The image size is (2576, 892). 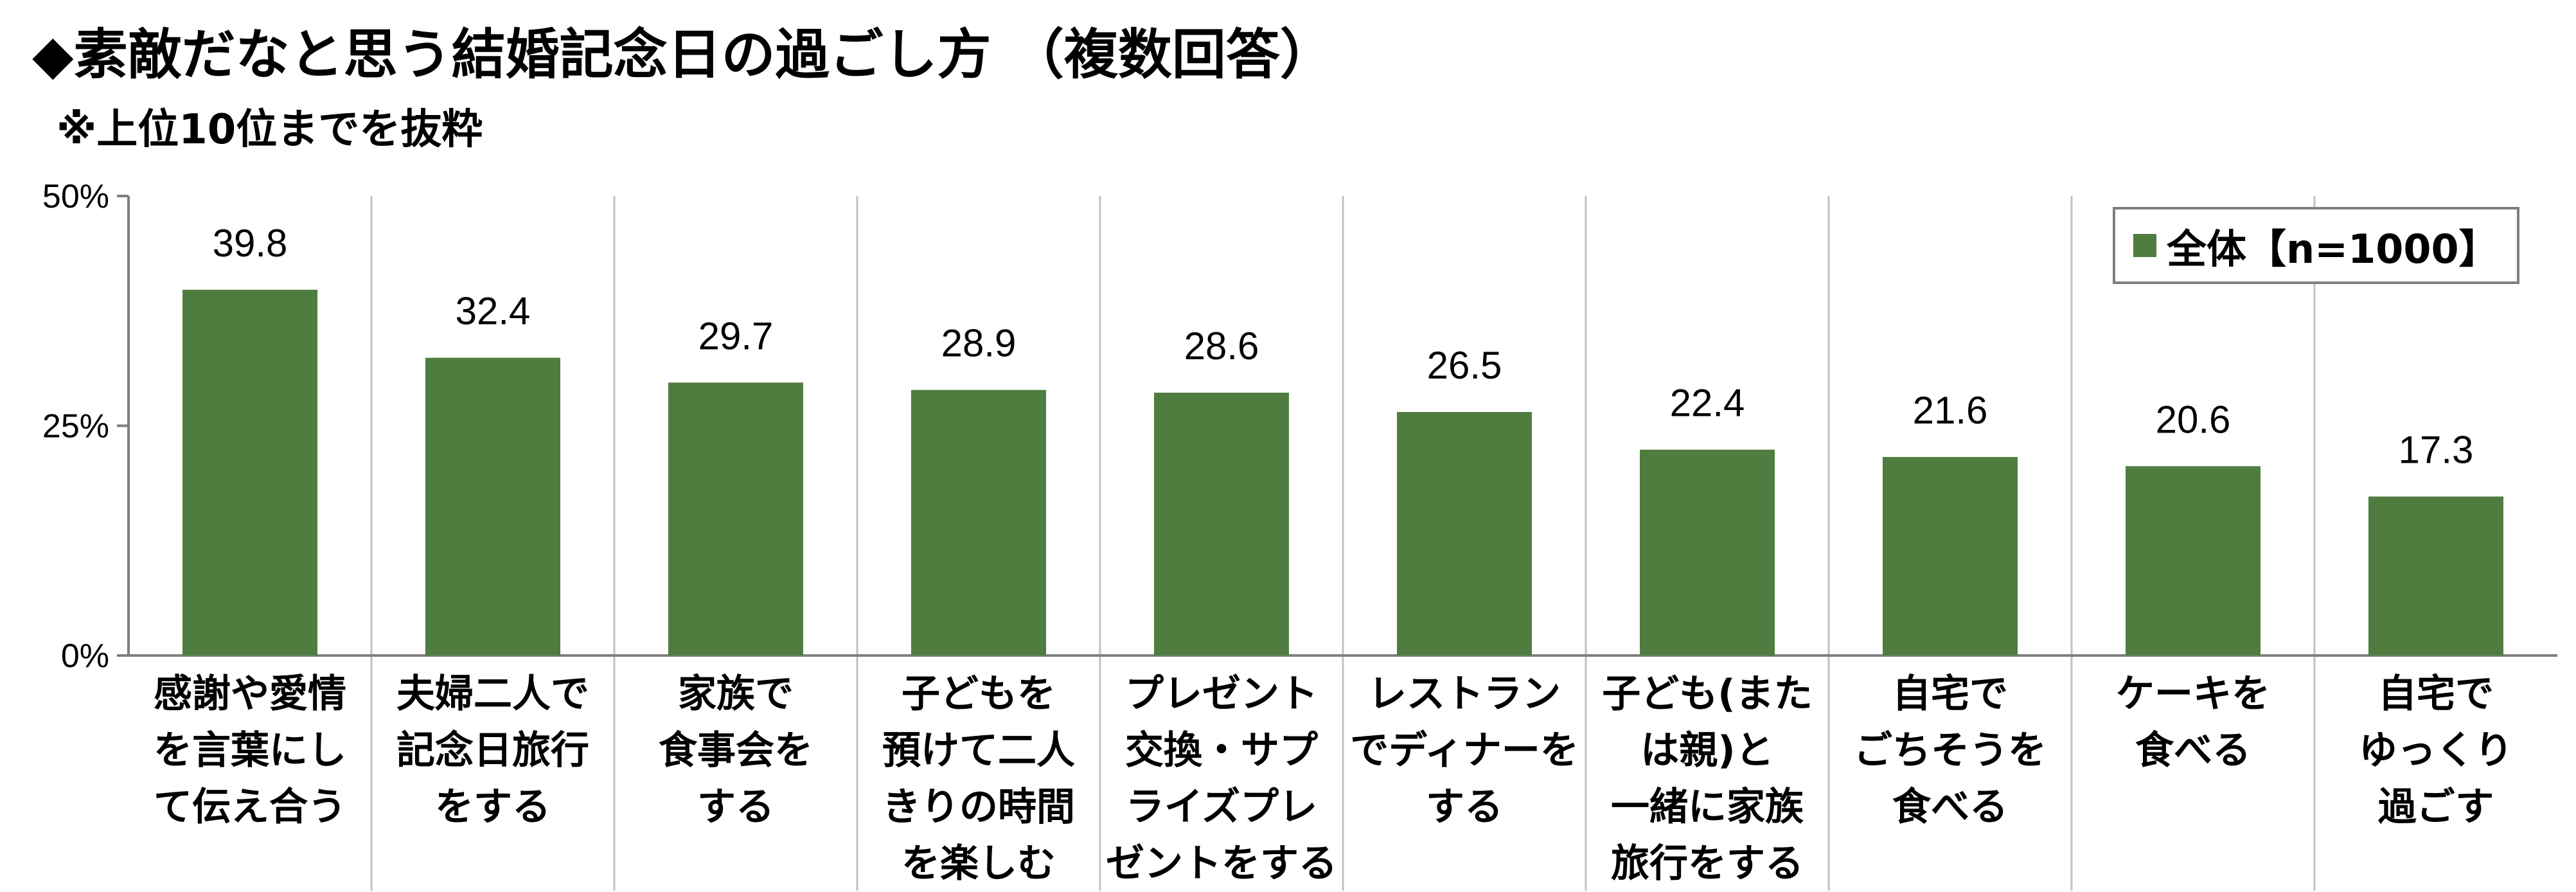 I want to click on chart-subtitle: ※上位10位までを抜粋, so click(x=270, y=130).